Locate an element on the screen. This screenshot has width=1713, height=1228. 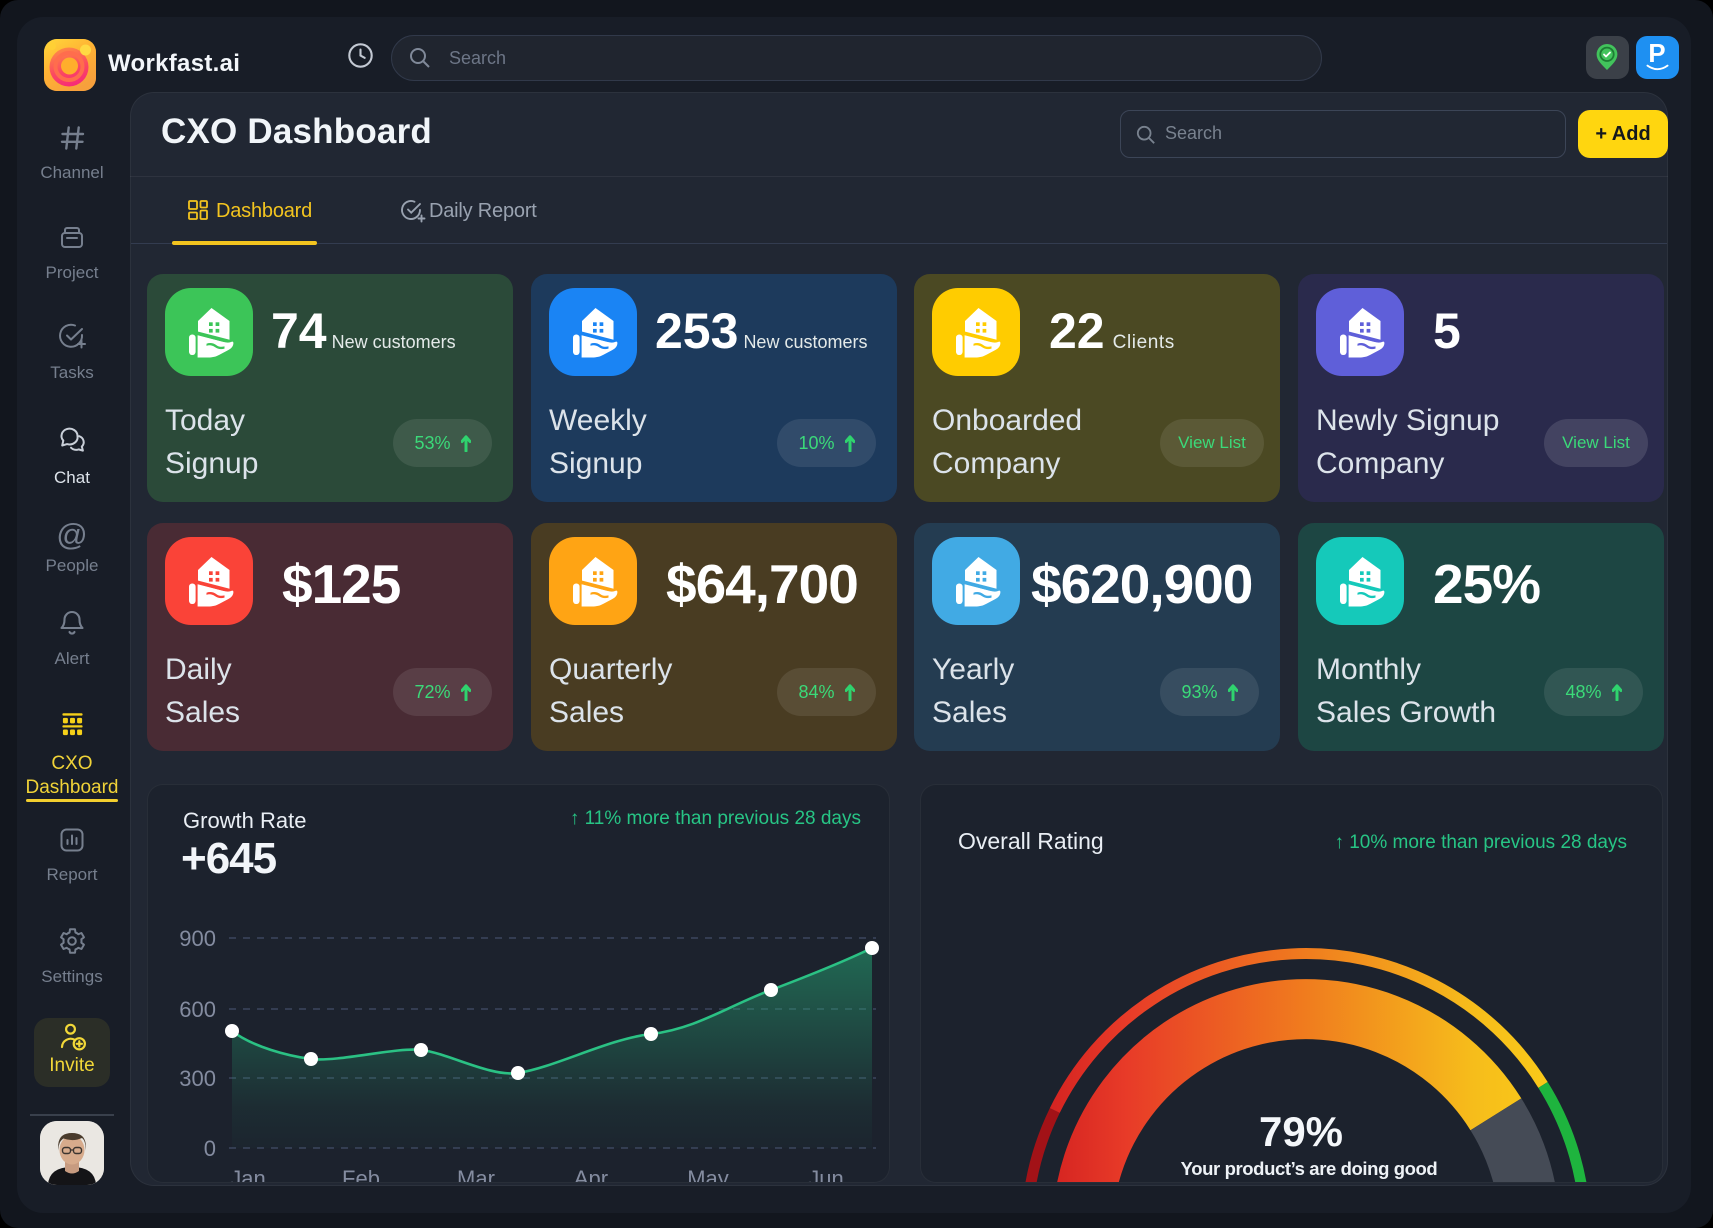
svg-text: Your product’s are doing good is located at coordinates (1309, 1168).